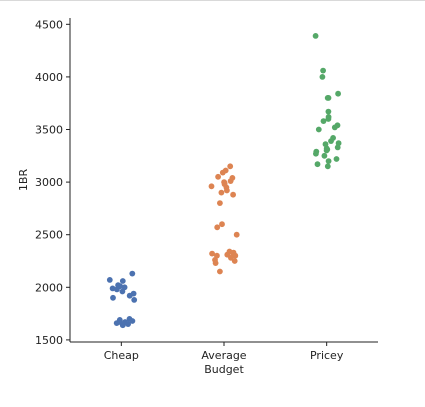  What do you see at coordinates (49, 287) in the screenshot?
I see `y-tick-label: 2000` at bounding box center [49, 287].